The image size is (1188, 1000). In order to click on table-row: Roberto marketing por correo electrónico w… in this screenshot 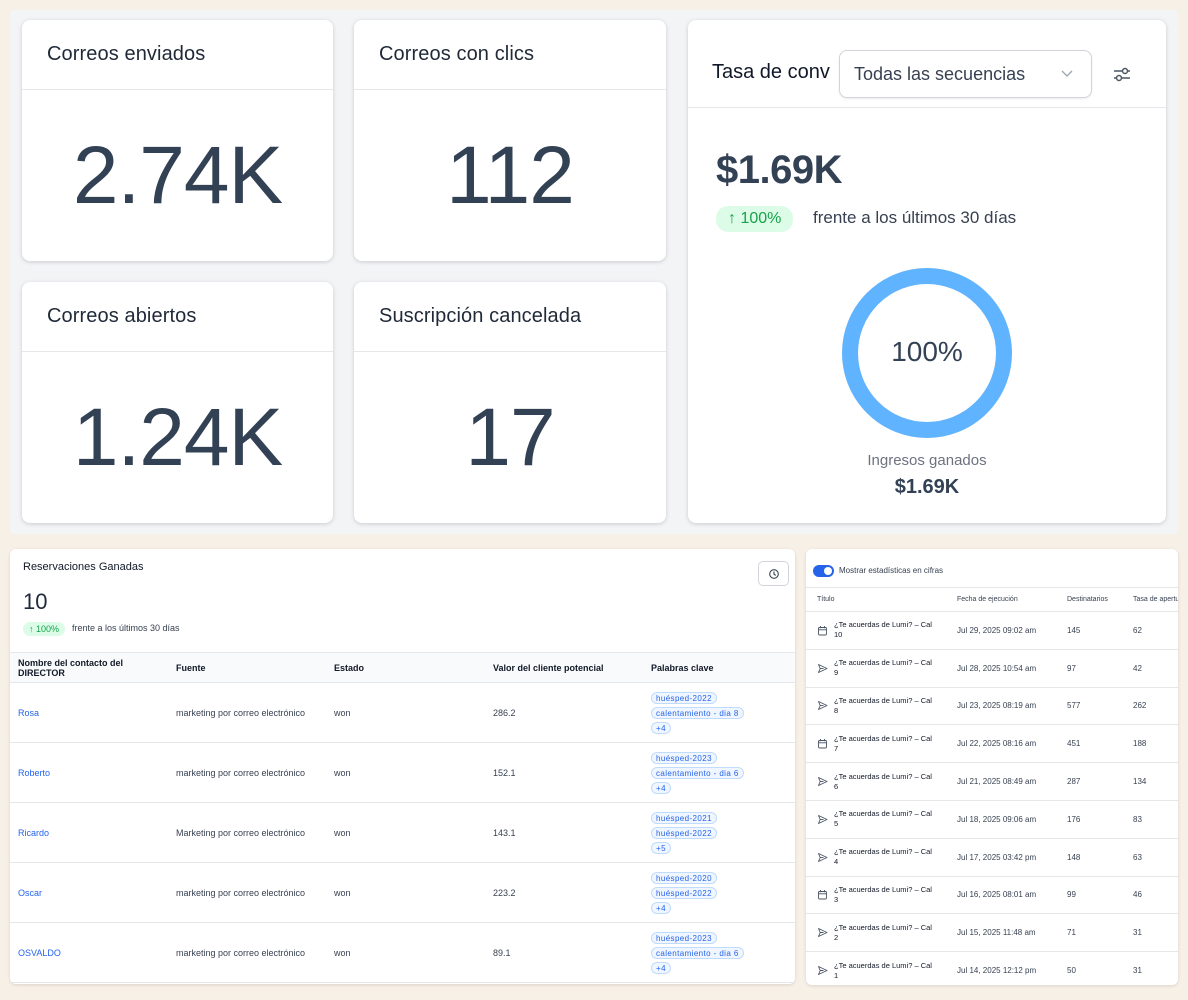, I will do `click(402, 772)`.